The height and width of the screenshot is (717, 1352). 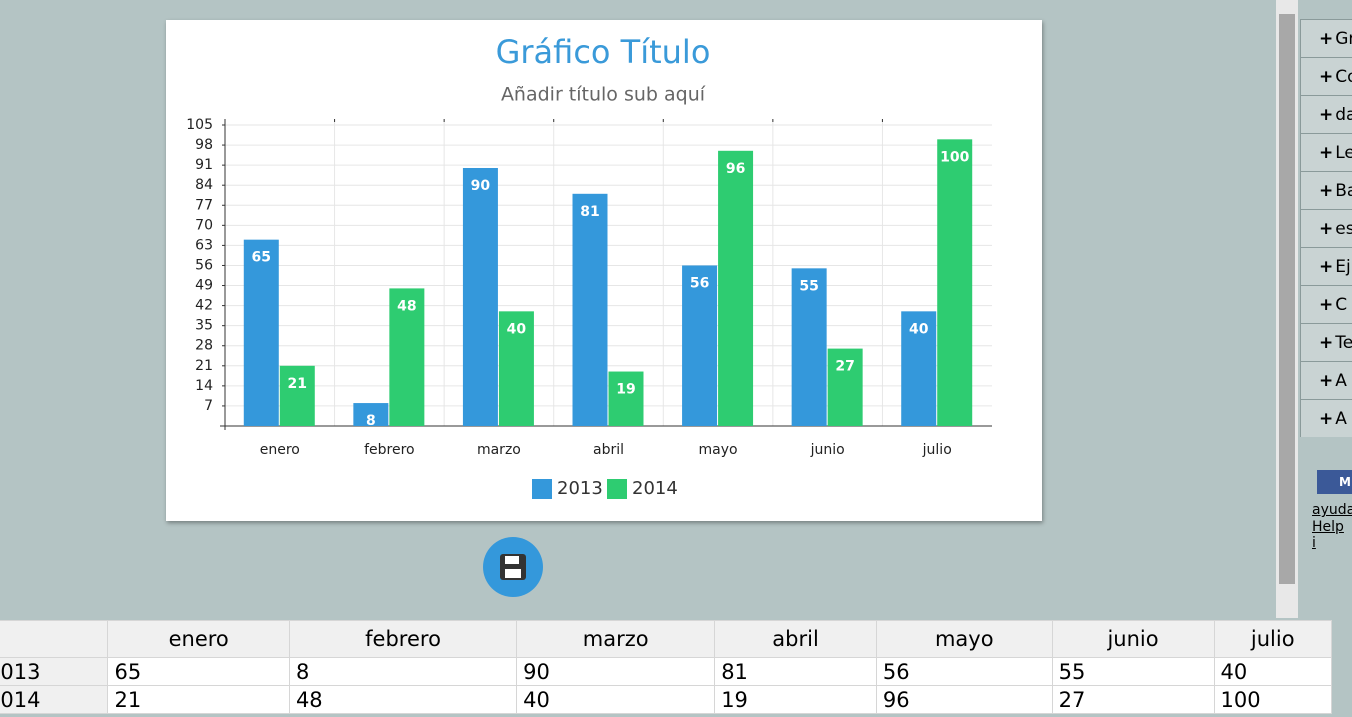 I want to click on data-label: 48, so click(x=406, y=306).